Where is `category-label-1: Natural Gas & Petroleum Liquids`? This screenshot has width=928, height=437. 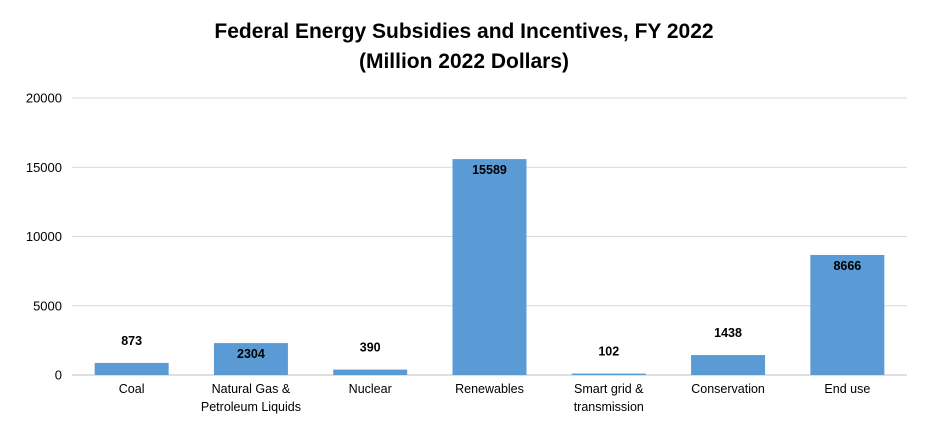 category-label-1: Natural Gas & Petroleum Liquids is located at coordinates (251, 398).